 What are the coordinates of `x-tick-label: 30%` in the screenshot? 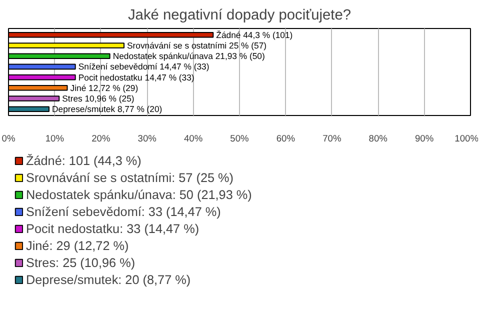 It's located at (147, 139).